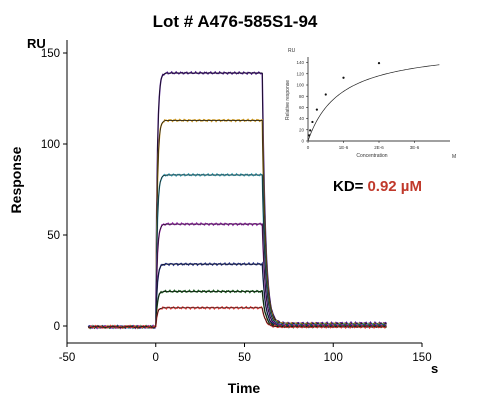 Image resolution: width=483 pixels, height=406 pixels. What do you see at coordinates (244, 388) in the screenshot?
I see `x-axis-label: Time` at bounding box center [244, 388].